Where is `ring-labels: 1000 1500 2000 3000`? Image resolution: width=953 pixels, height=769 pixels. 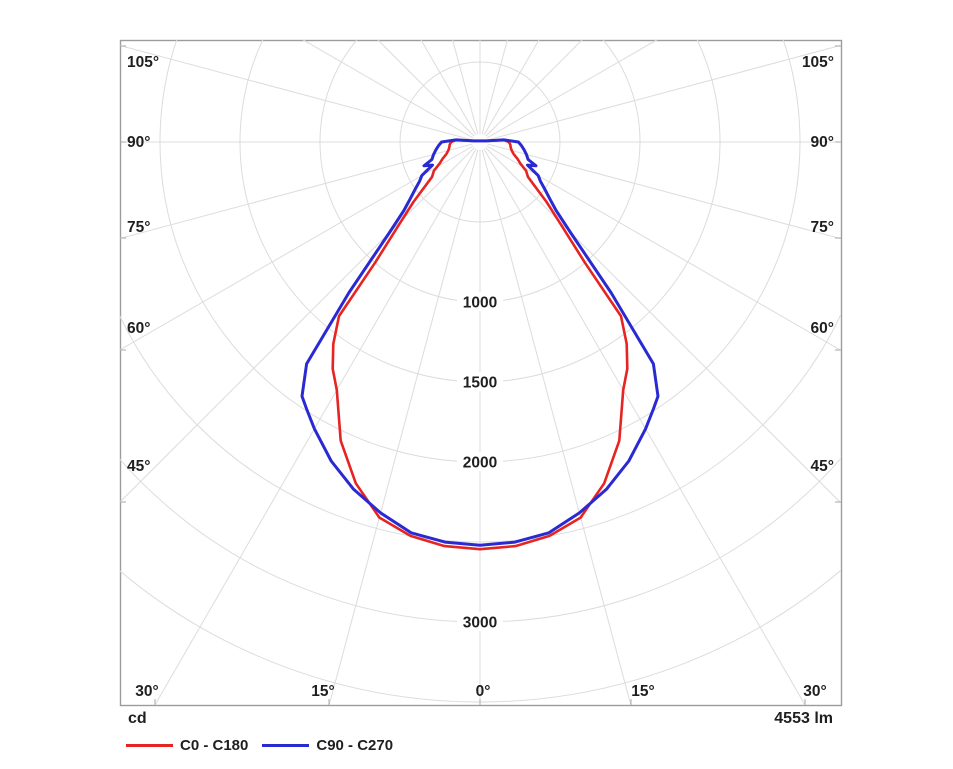 ring-labels: 1000 1500 2000 3000 is located at coordinates (480, 462).